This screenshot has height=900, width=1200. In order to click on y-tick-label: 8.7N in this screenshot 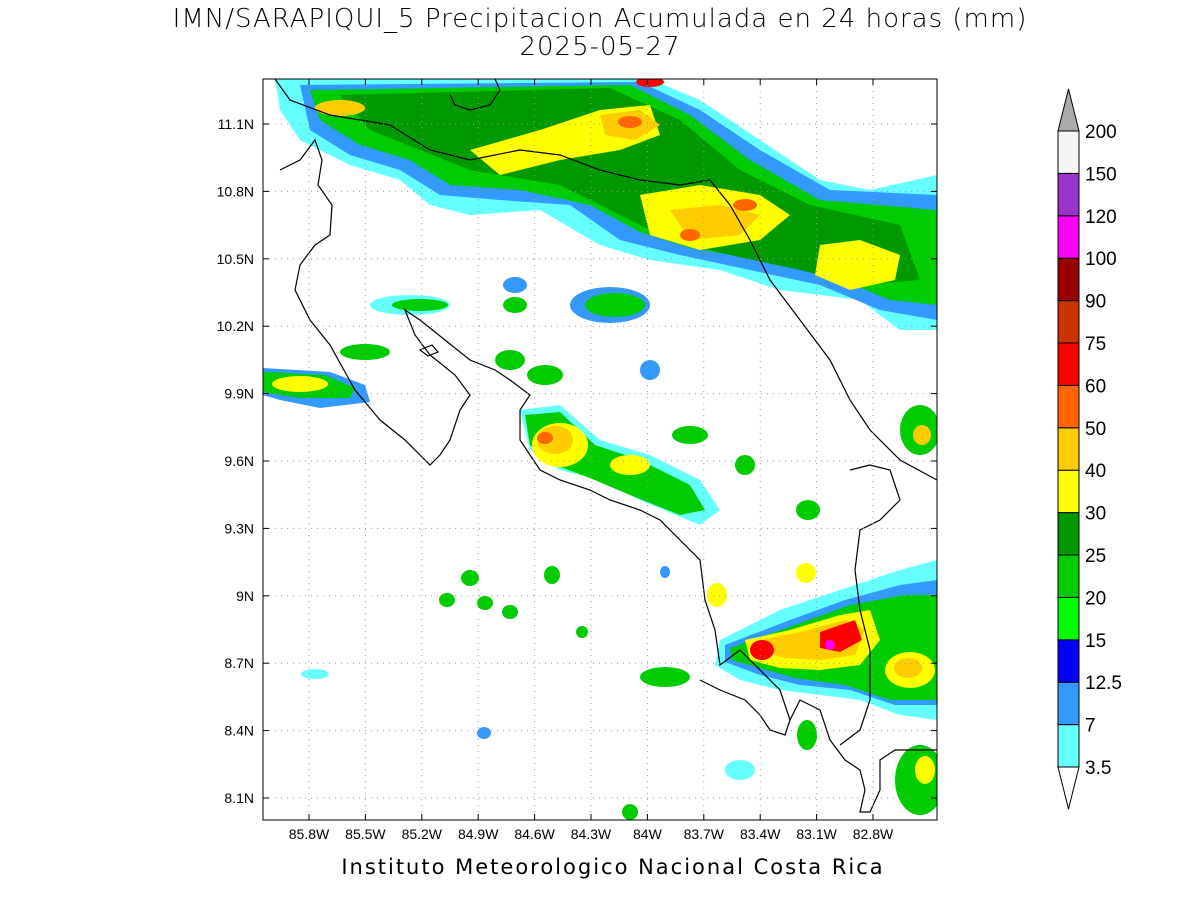, I will do `click(239, 663)`.